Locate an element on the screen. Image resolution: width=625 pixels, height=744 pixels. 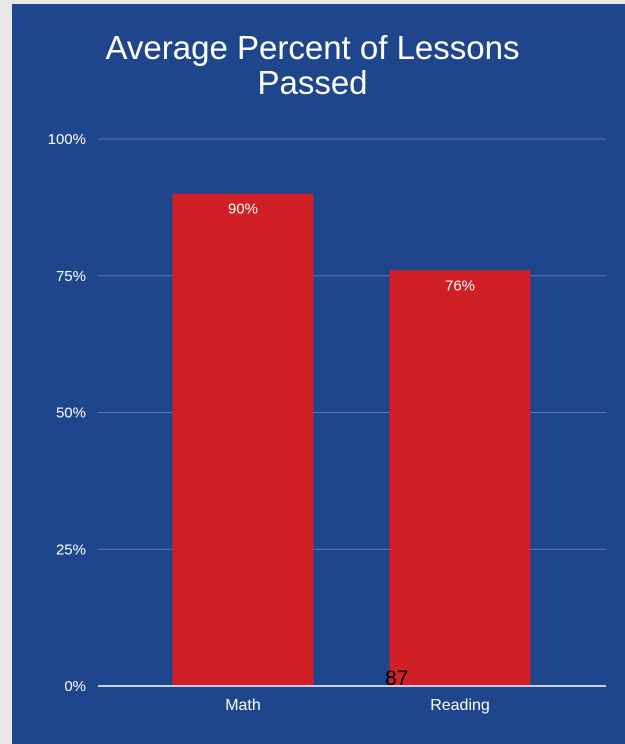
y-tick-label: 100% is located at coordinates (67, 139).